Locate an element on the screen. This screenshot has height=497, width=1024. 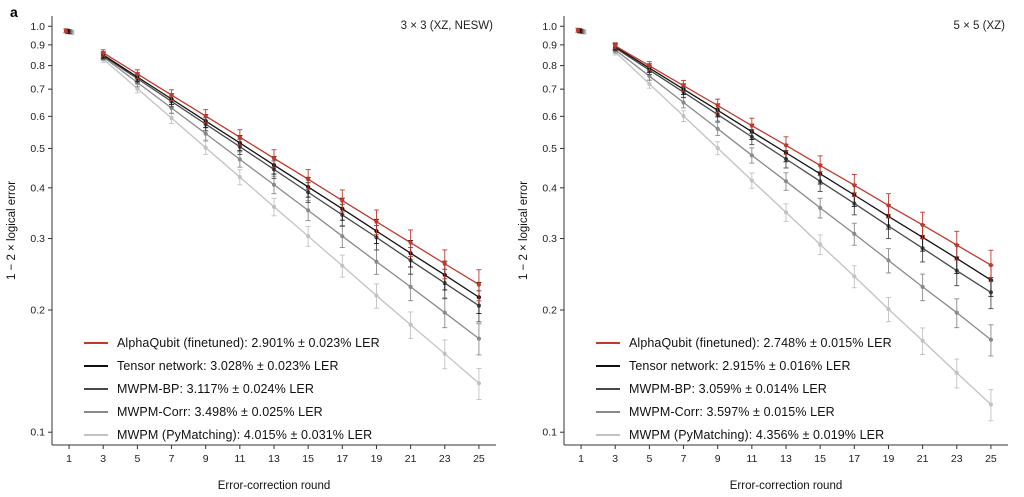
y-axis-title: 1 − 2 × logical error is located at coordinates (524, 230).